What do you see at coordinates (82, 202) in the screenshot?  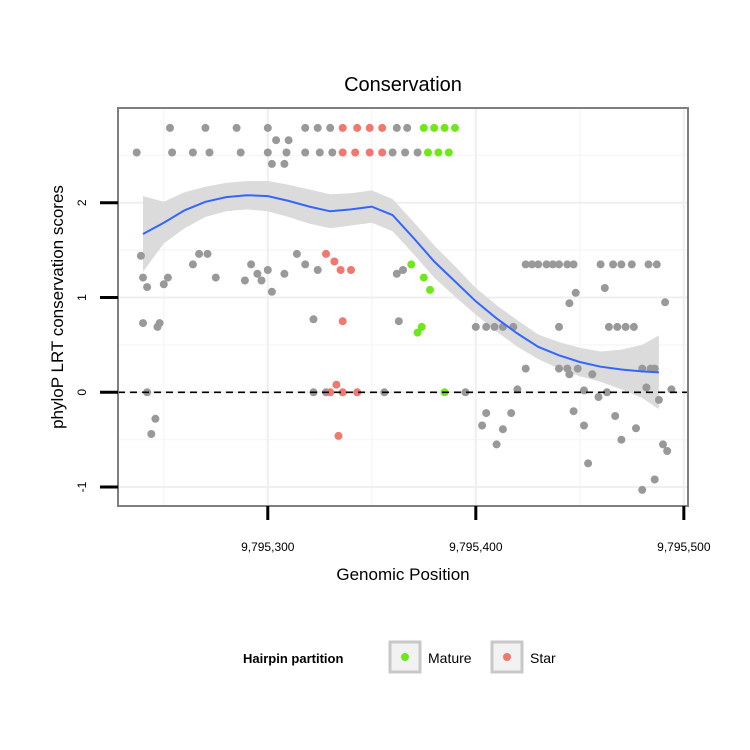 I see `y-tick-label: 2` at bounding box center [82, 202].